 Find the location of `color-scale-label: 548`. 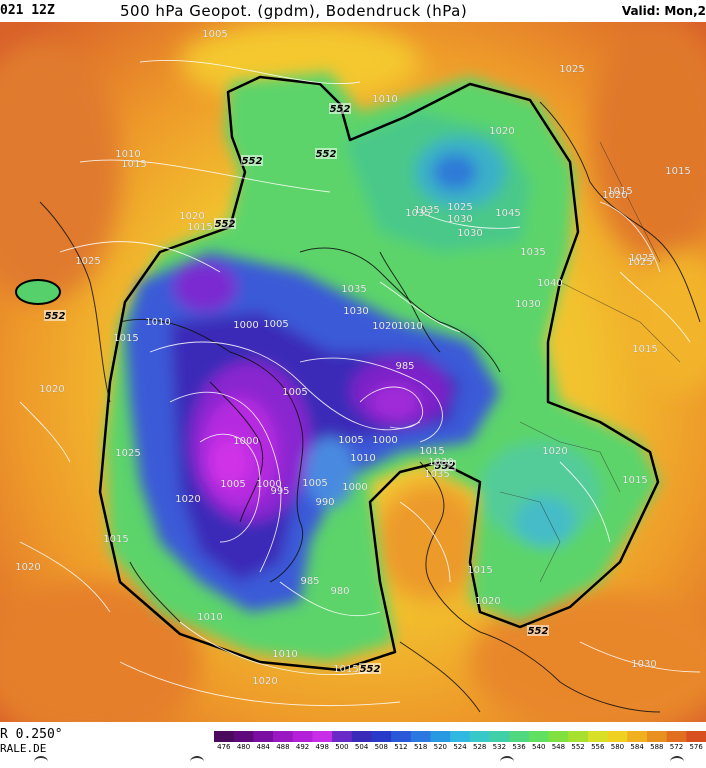

color-scale-label: 548 is located at coordinates (558, 747).